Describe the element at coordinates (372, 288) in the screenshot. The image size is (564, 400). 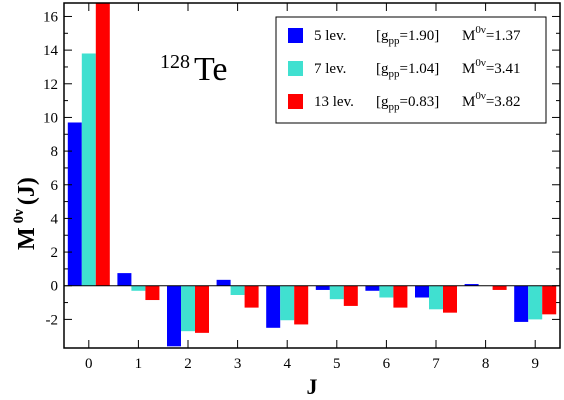
I see `bar-5-lev-j6` at that location.